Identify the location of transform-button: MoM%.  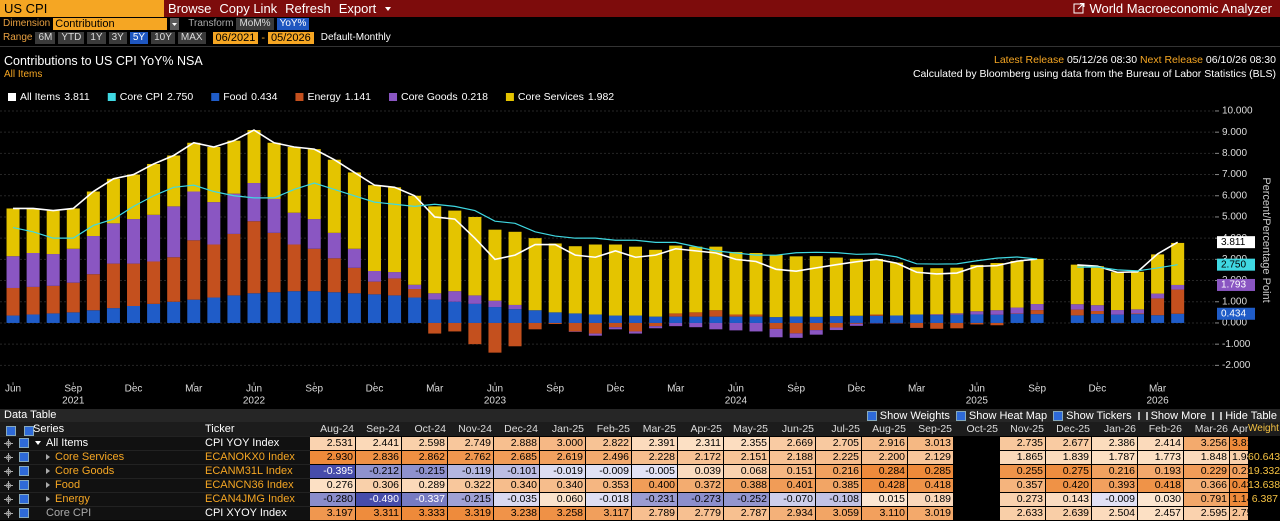
(255, 23).